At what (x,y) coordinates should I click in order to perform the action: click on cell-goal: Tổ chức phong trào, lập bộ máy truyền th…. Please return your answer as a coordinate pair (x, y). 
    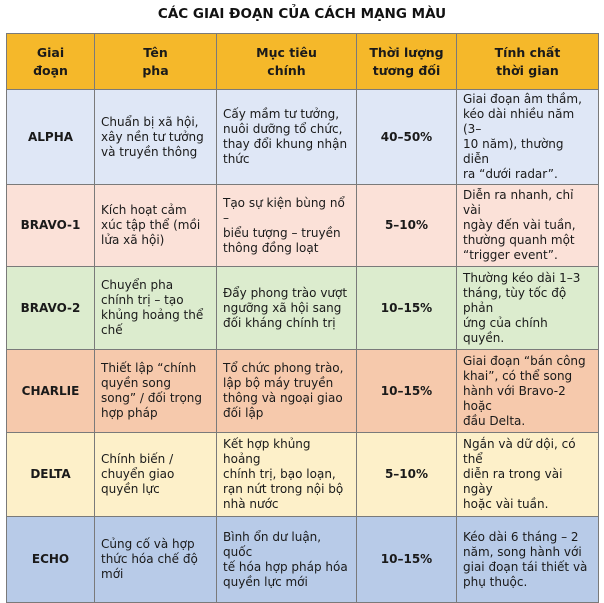
    Looking at the image, I should click on (286, 391).